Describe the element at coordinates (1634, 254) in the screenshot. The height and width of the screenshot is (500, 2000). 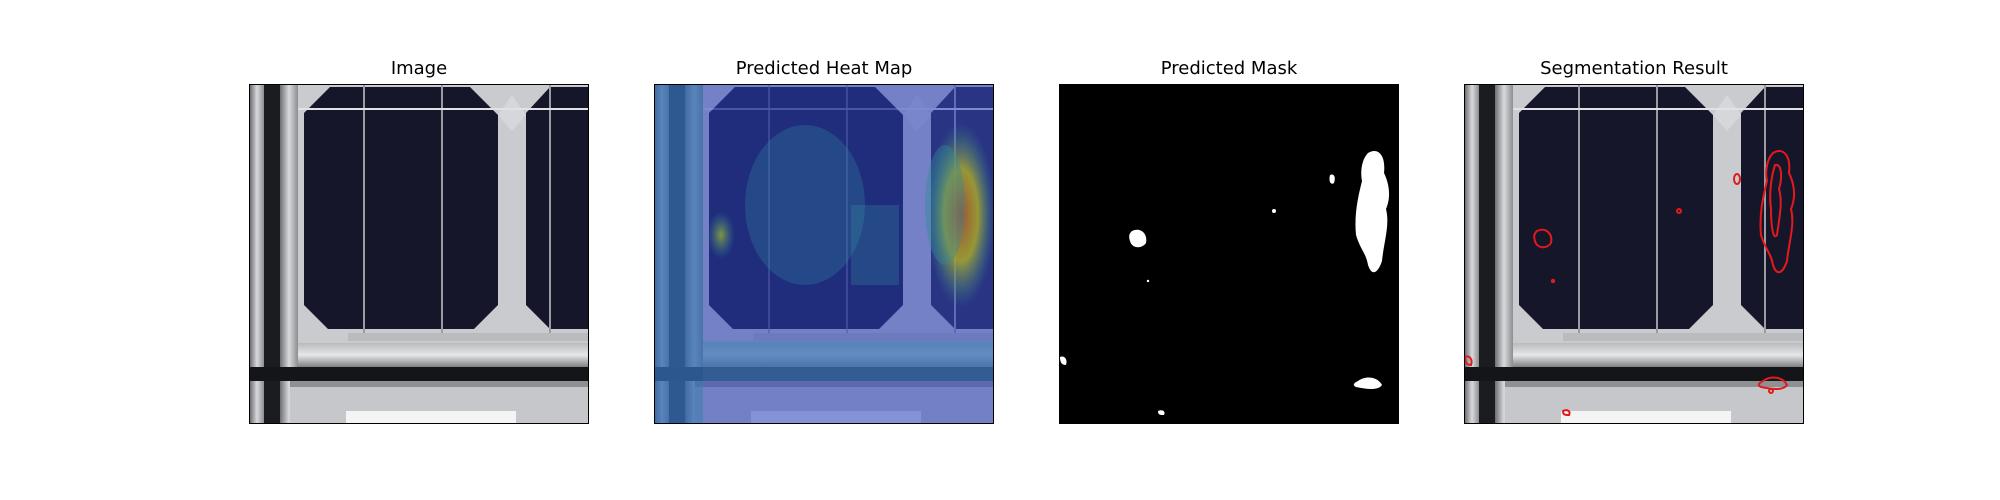
I see `segmentation-overlay` at that location.